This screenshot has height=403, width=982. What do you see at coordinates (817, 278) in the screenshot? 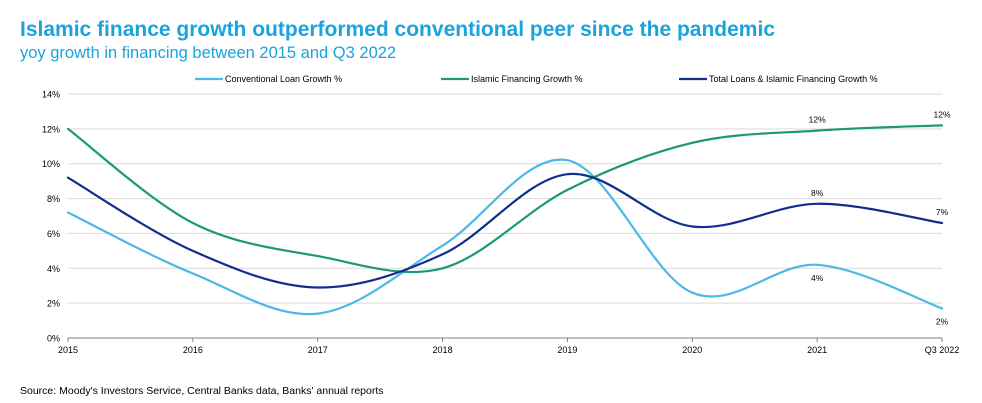
I see `data-label: 4%` at bounding box center [817, 278].